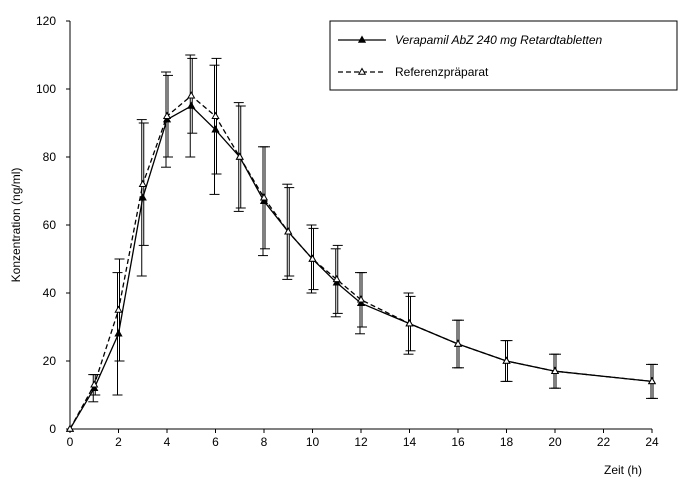 The width and height of the screenshot is (683, 483). I want to click on x-tick-label: 24, so click(652, 442).